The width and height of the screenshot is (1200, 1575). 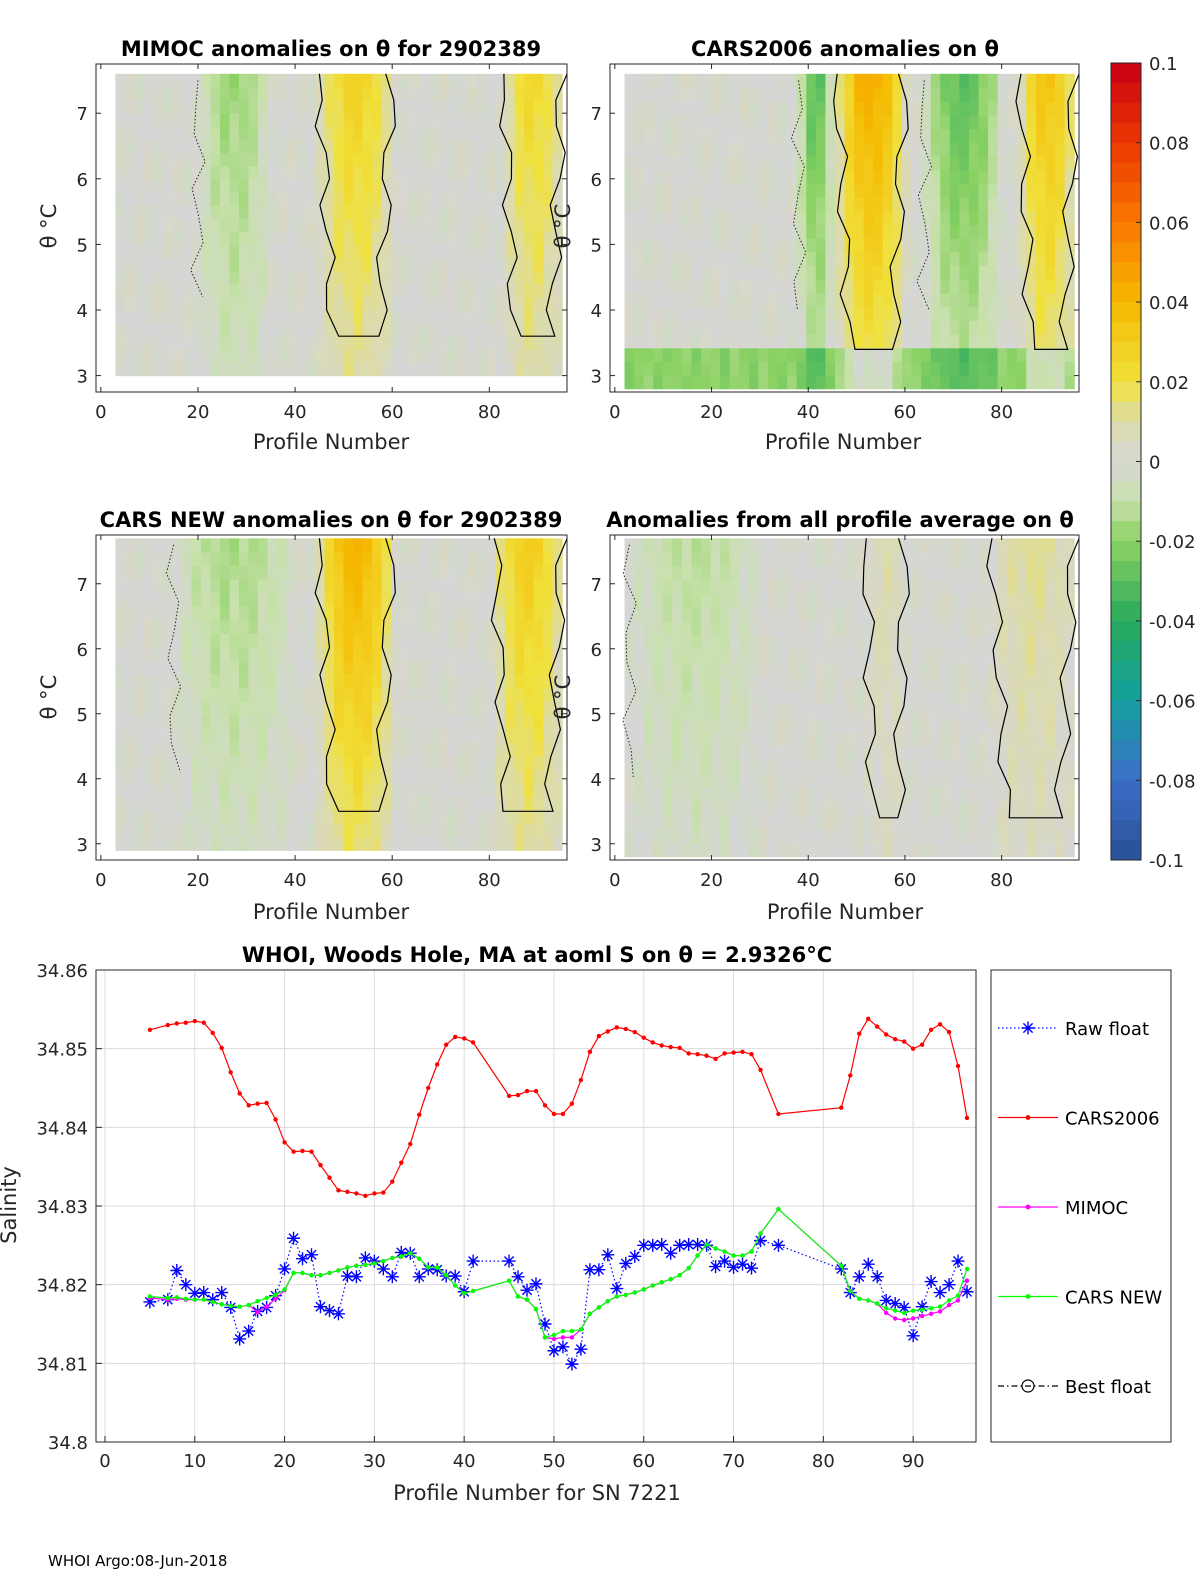 What do you see at coordinates (1028, 1028) in the screenshot?
I see `legend-marker` at bounding box center [1028, 1028].